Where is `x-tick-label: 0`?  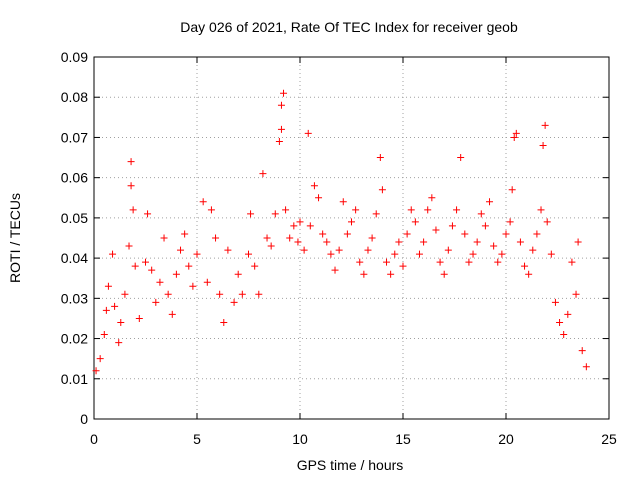 x-tick-label: 0 is located at coordinates (94, 439).